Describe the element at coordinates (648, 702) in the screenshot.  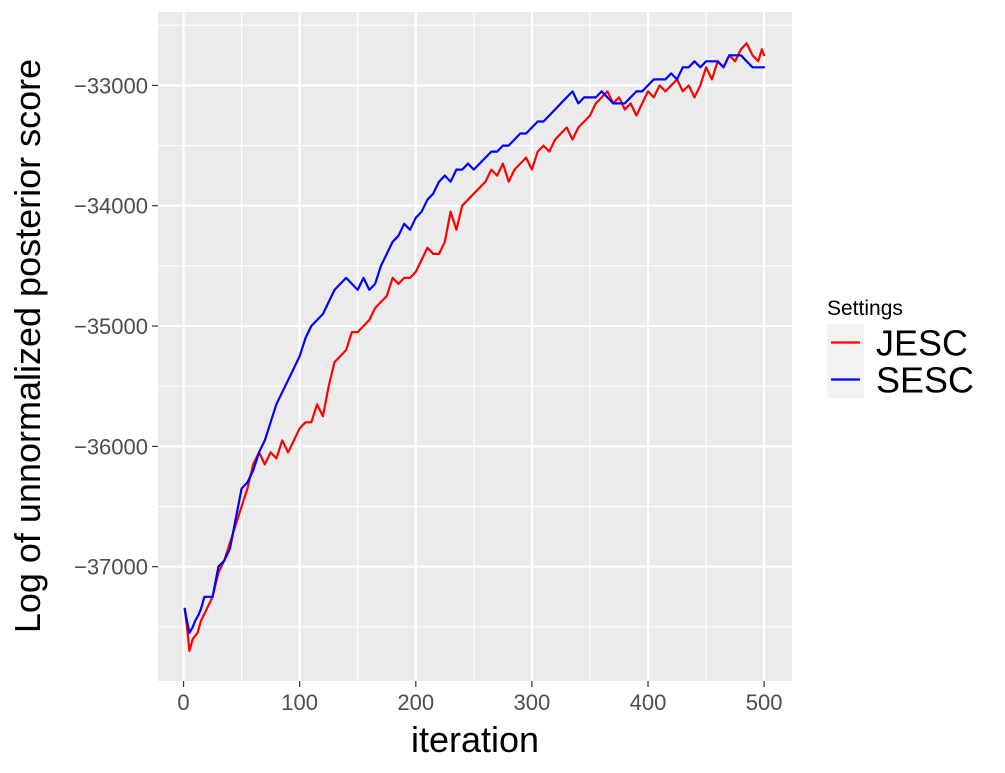
I see `x-tick-label: 400` at that location.